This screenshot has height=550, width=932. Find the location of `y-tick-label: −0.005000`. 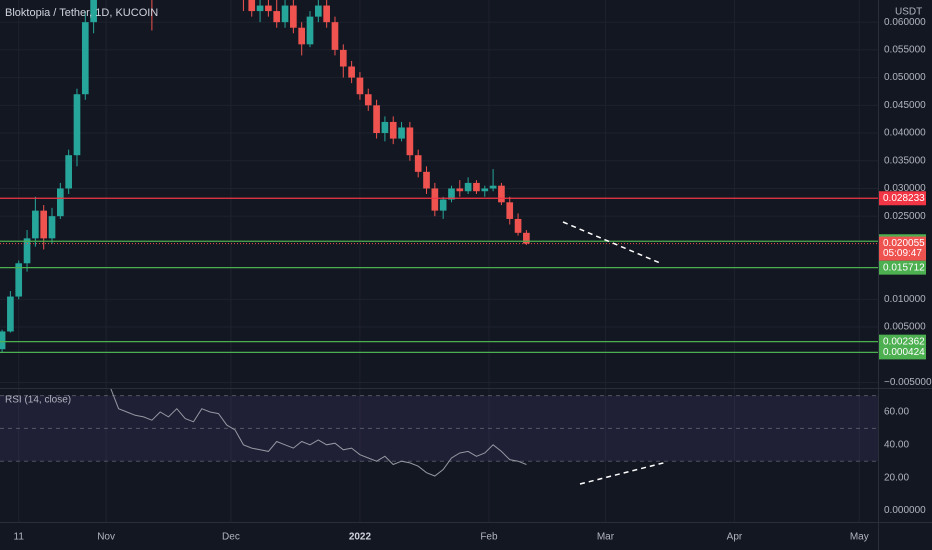

y-tick-label: −0.005000 is located at coordinates (908, 382).